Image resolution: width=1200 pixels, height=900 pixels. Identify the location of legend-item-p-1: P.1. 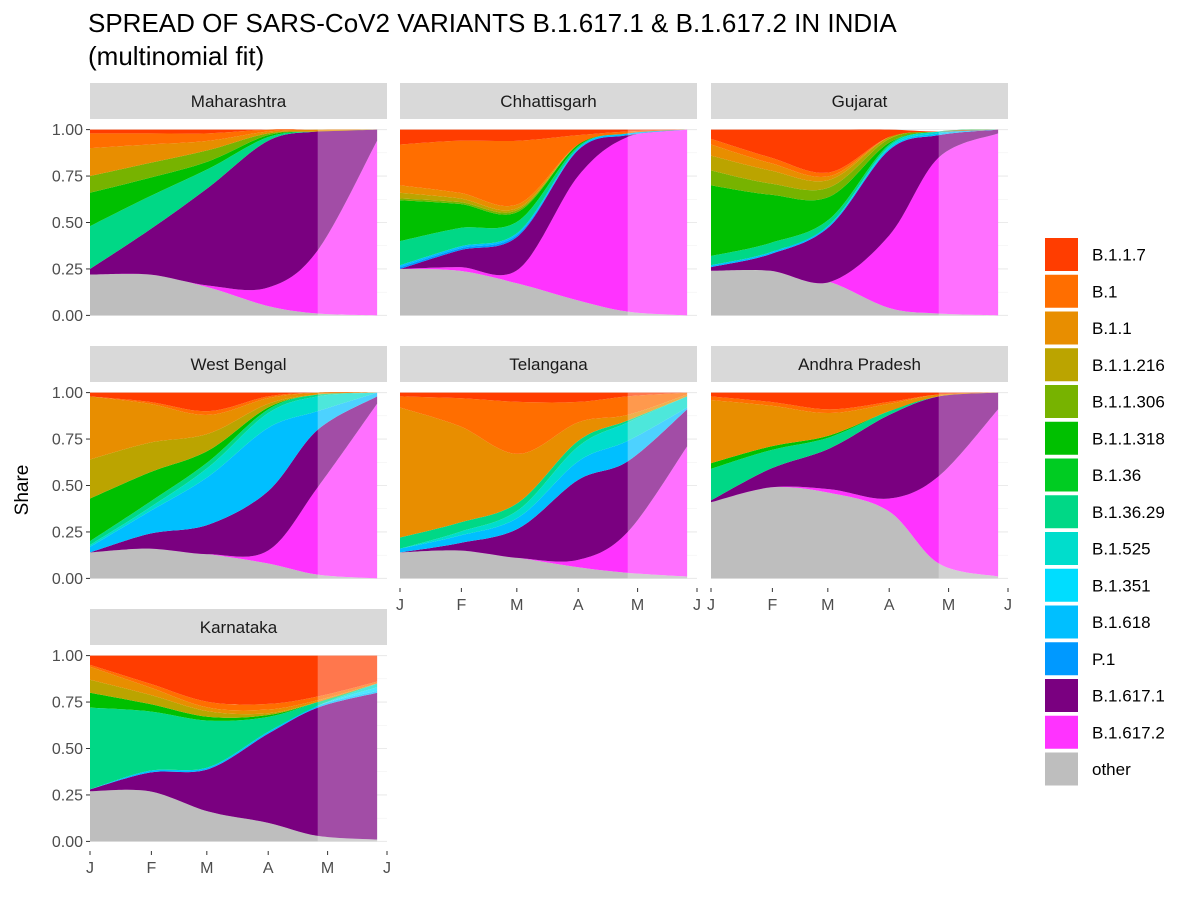
(1080, 659).